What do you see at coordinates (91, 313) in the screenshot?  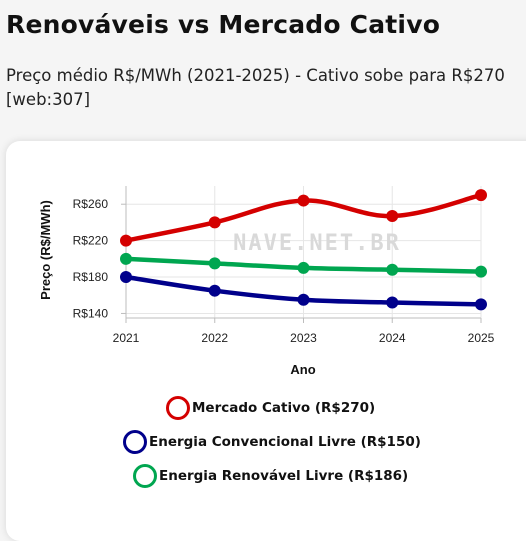 I see `y-tick-label: R$140` at bounding box center [91, 313].